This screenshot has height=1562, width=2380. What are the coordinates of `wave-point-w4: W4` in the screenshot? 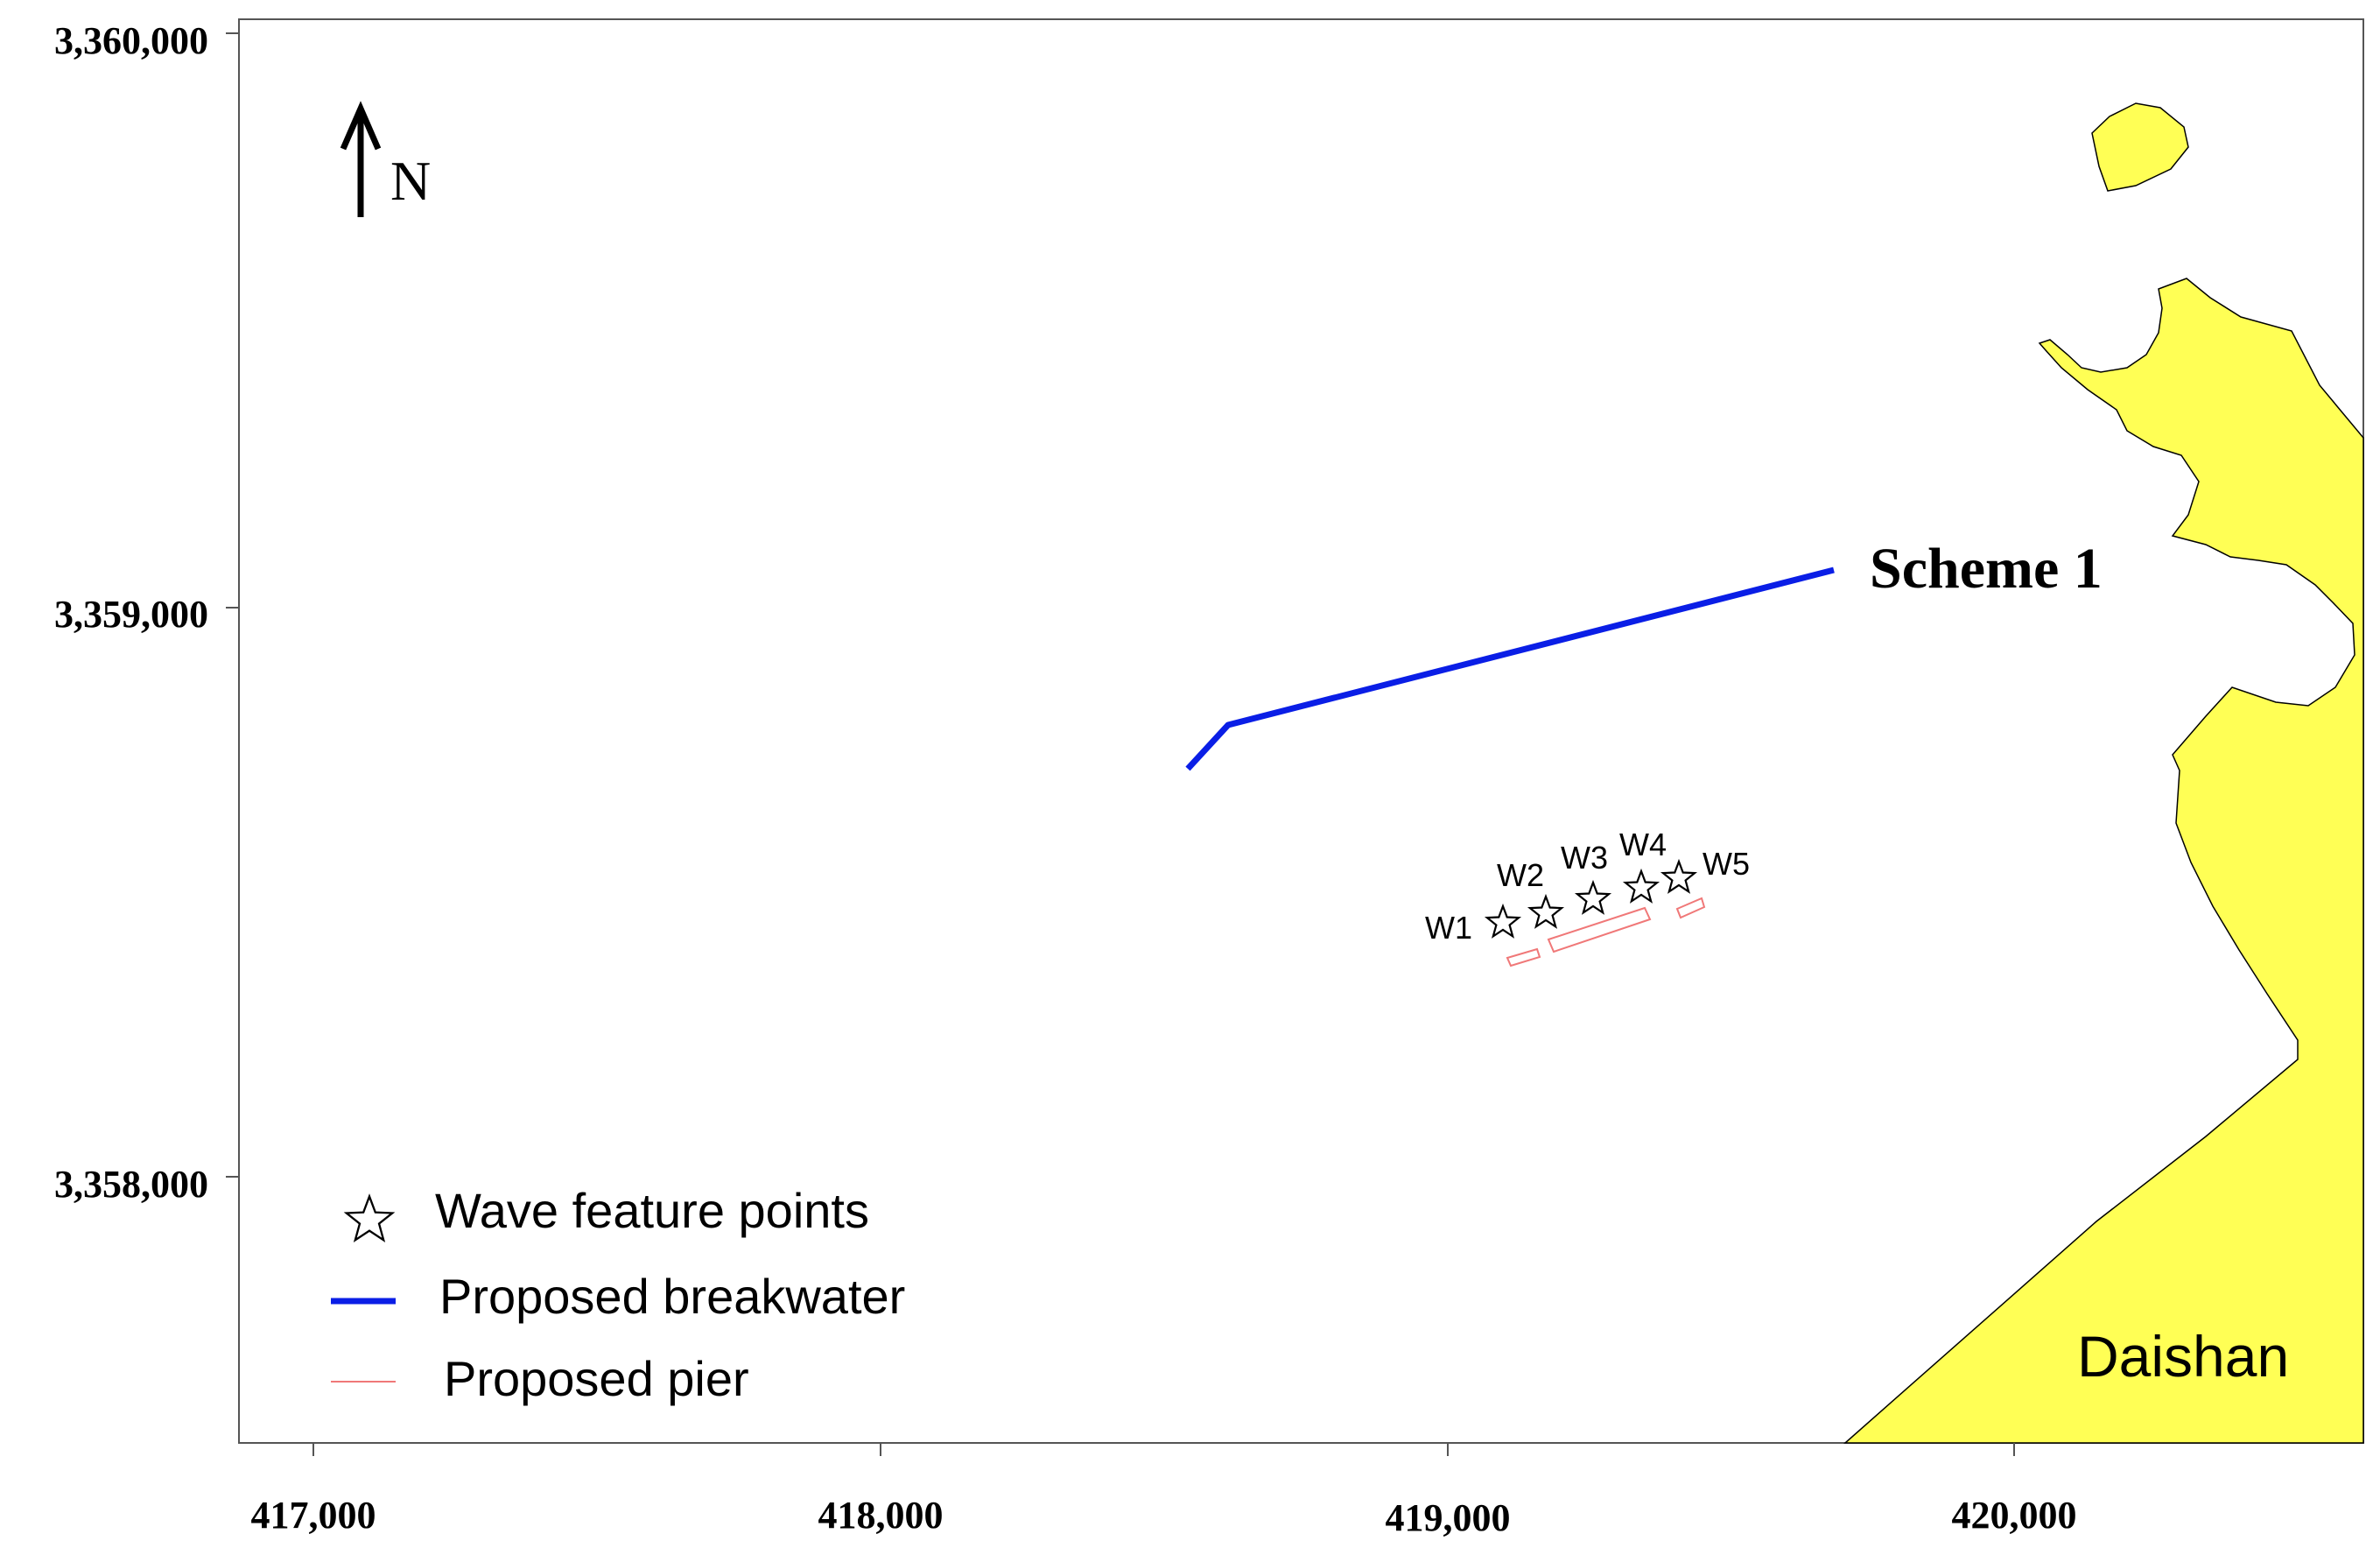 It's located at (1643, 865).